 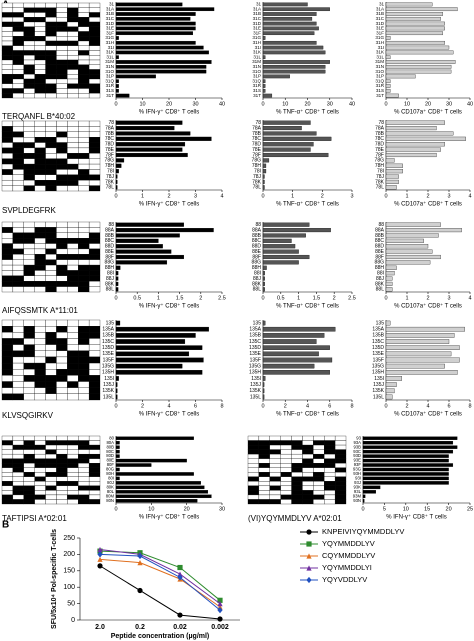 I want to click on category-label: 135, so click(x=380, y=323).